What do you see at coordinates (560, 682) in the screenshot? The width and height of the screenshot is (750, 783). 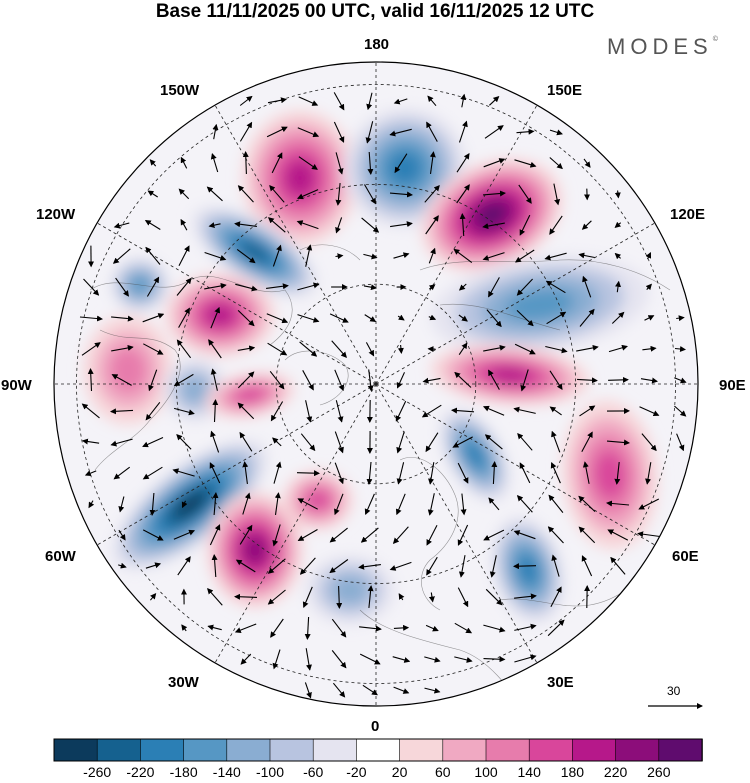 I see `lon-label-30e: 30E` at bounding box center [560, 682].